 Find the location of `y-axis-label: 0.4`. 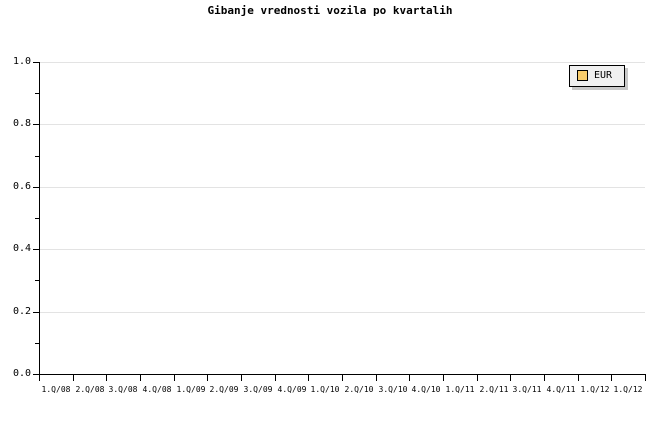

y-axis-label: 0.4 is located at coordinates (21, 249).